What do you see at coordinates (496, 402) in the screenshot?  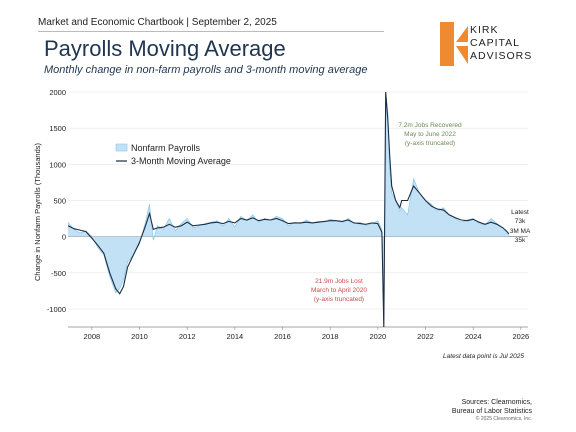 I see `sources-line-1: Sources: Clearnomics,` at bounding box center [496, 402].